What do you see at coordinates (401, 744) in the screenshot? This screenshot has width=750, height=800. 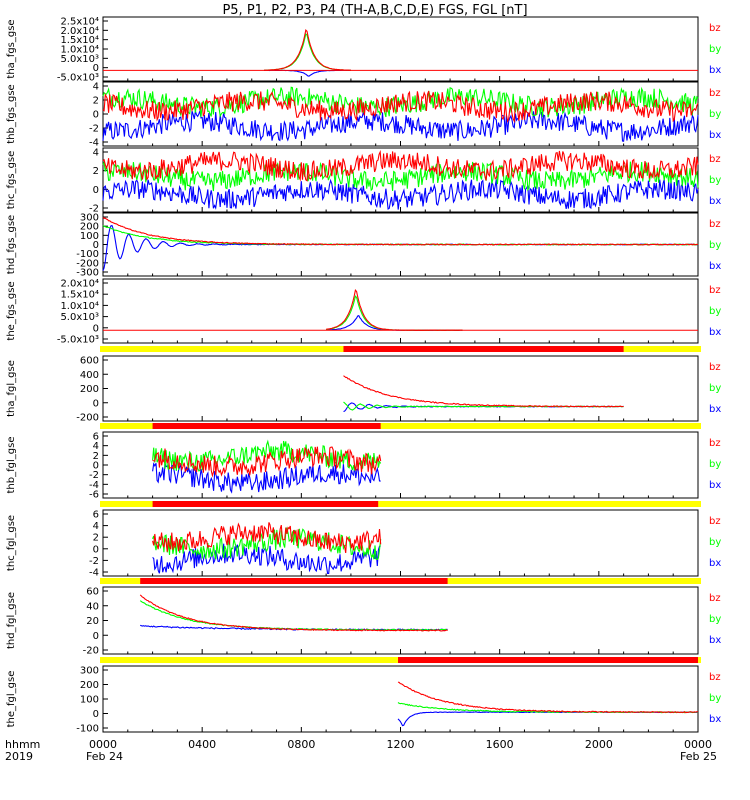 I see `time-tick-label: 1200` at bounding box center [401, 744].